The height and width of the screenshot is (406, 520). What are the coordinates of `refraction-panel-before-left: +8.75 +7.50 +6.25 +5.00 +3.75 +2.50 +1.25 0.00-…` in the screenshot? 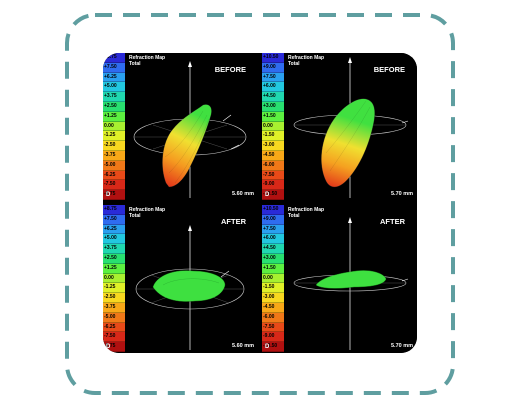 It's located at (180, 127).